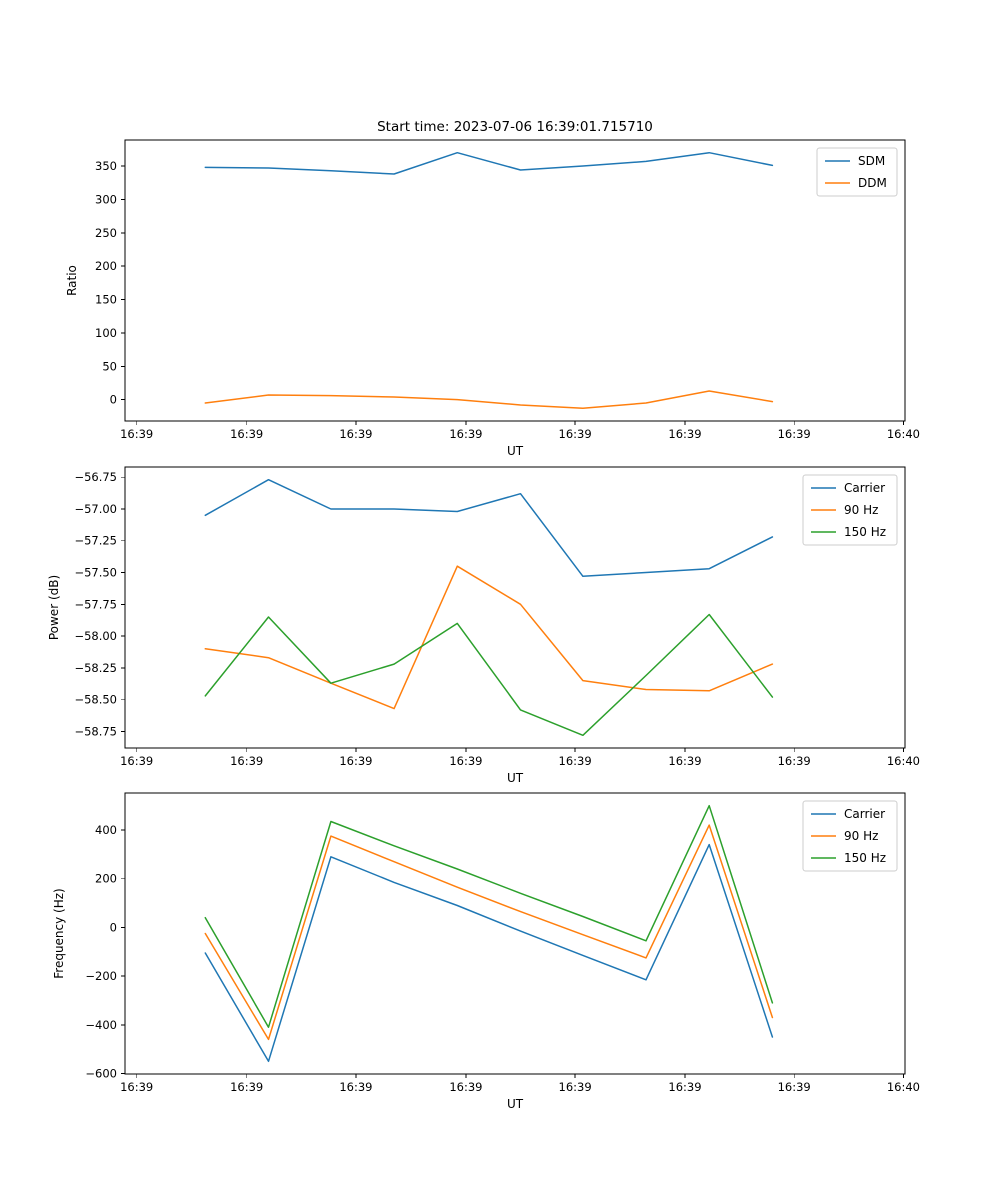  I want to click on y-tick-label: −58.50, so click(95, 700).